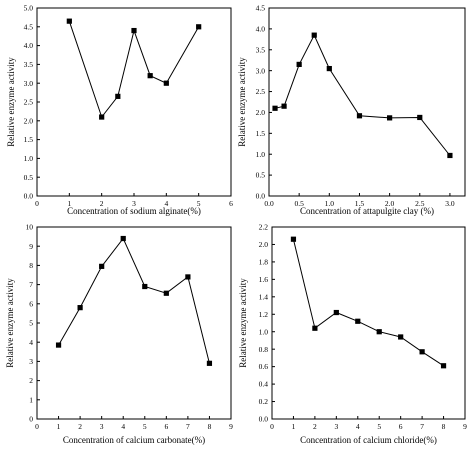 The image size is (474, 449). I want to click on x-tick-label: 7, so click(422, 426).